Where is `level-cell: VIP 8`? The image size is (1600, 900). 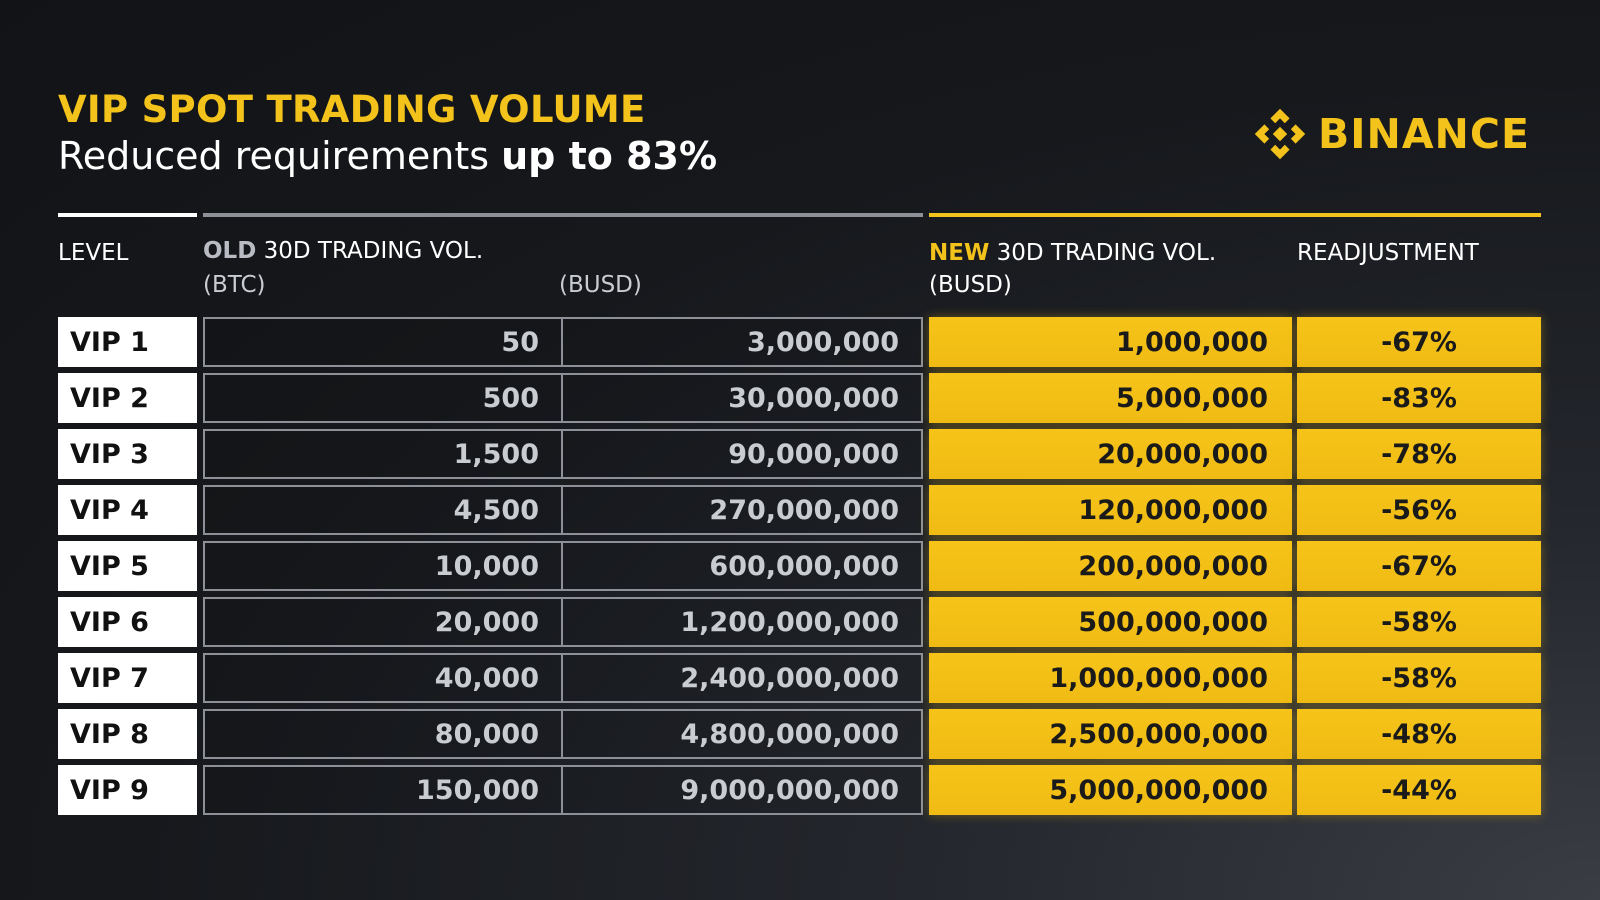
level-cell: VIP 8 is located at coordinates (127, 734).